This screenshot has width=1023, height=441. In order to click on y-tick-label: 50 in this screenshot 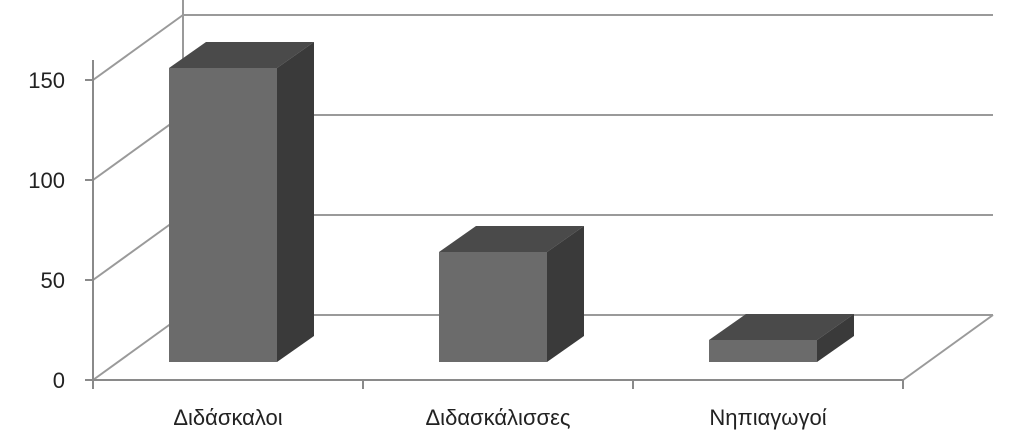, I will do `click(53, 280)`.